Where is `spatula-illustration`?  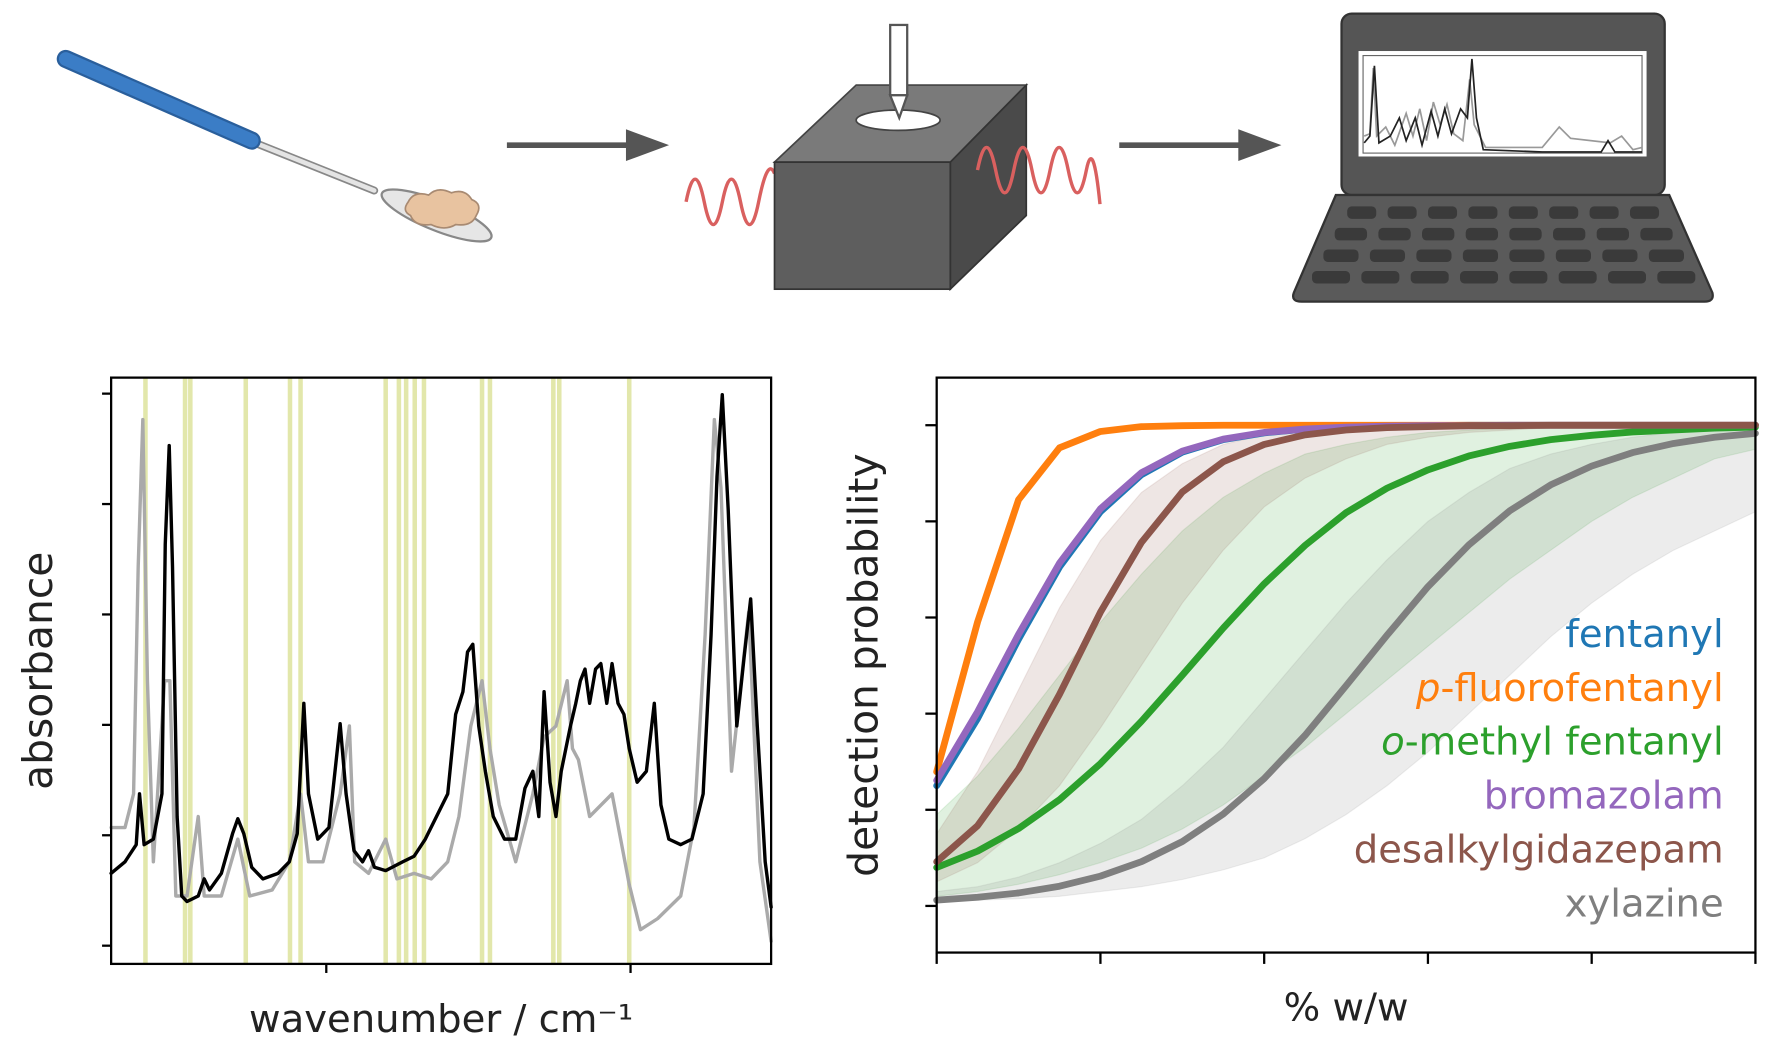
spatula-illustration is located at coordinates (274, 146).